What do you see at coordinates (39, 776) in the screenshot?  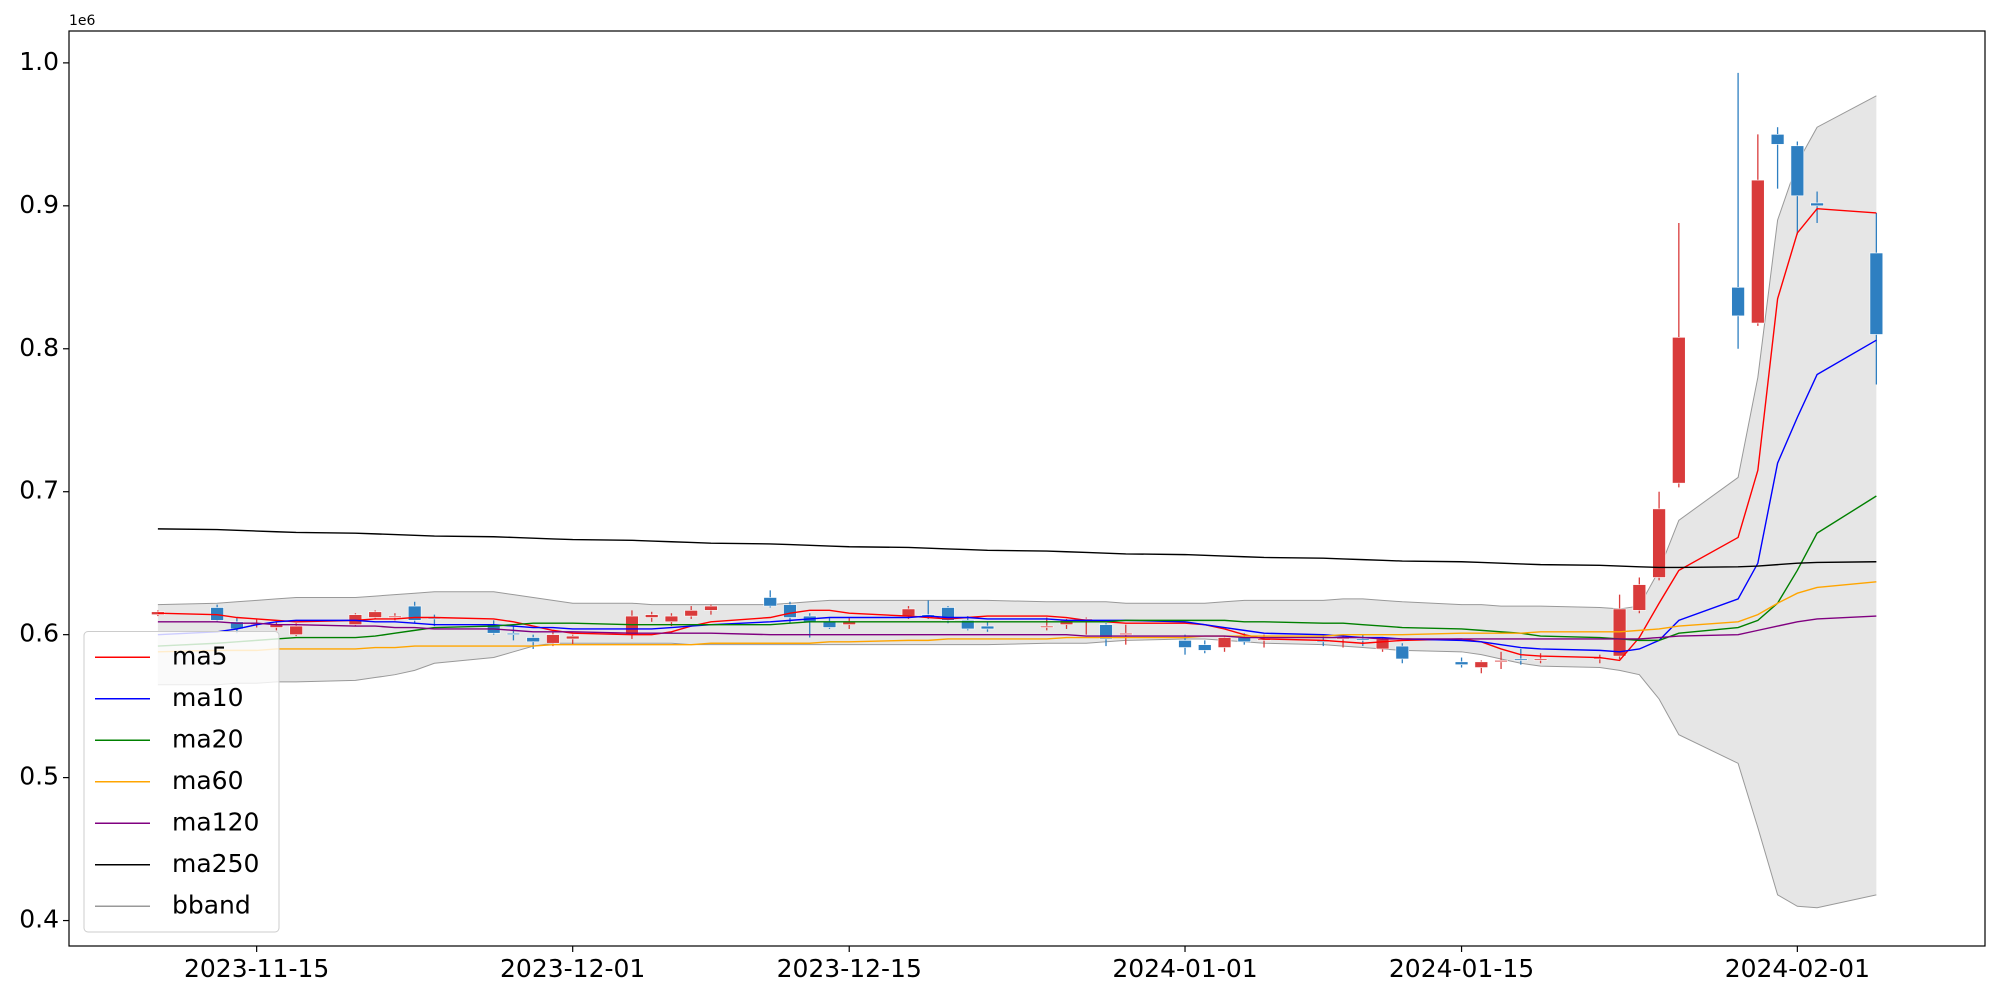 I see `y-tick-label: 0.5` at bounding box center [39, 776].